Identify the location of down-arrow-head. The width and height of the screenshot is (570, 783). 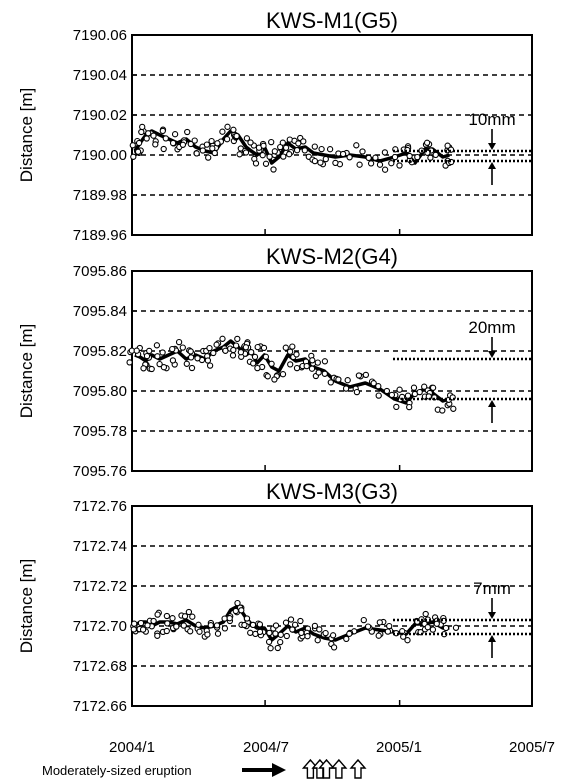
(492, 615).